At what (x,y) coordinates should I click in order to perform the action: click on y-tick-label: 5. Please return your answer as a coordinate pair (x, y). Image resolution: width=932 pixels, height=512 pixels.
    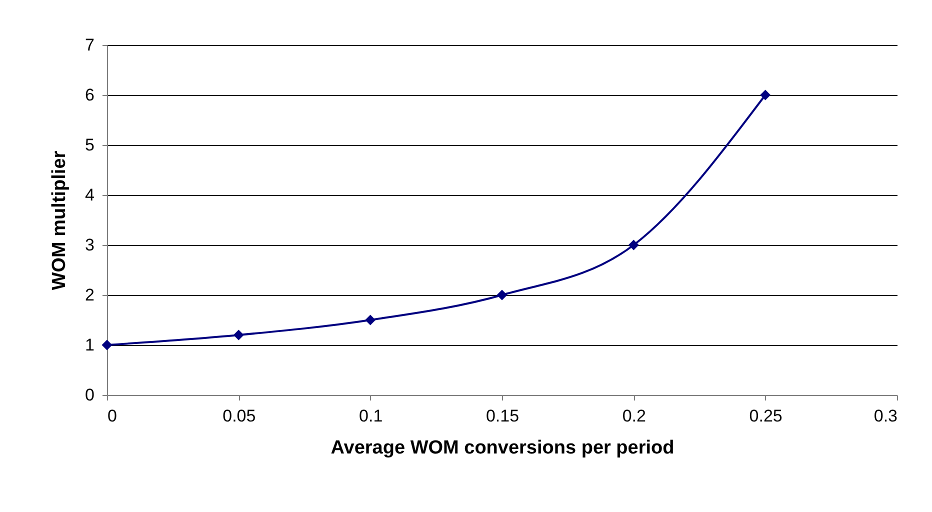
    Looking at the image, I should click on (89, 145).